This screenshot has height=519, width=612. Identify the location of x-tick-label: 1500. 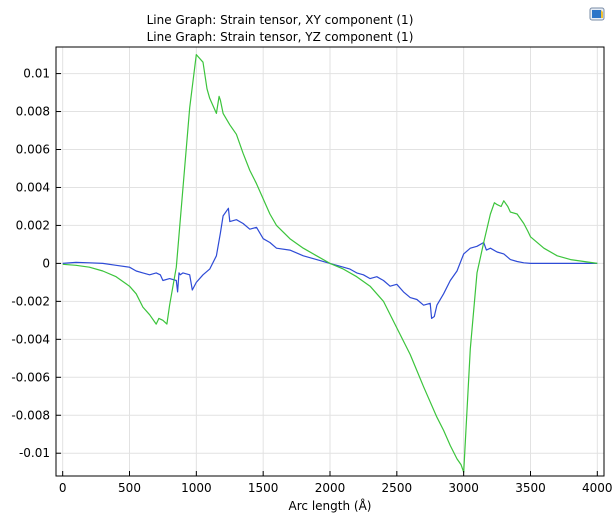
(263, 488).